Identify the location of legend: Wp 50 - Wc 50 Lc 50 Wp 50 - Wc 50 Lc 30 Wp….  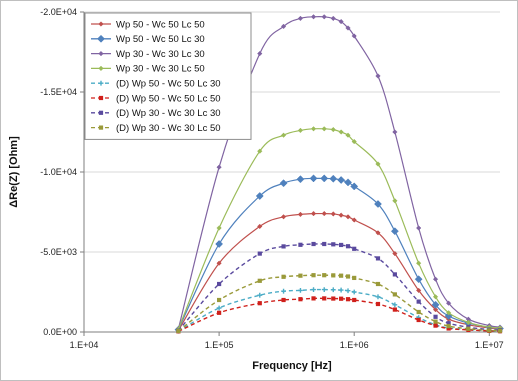
(168, 76).